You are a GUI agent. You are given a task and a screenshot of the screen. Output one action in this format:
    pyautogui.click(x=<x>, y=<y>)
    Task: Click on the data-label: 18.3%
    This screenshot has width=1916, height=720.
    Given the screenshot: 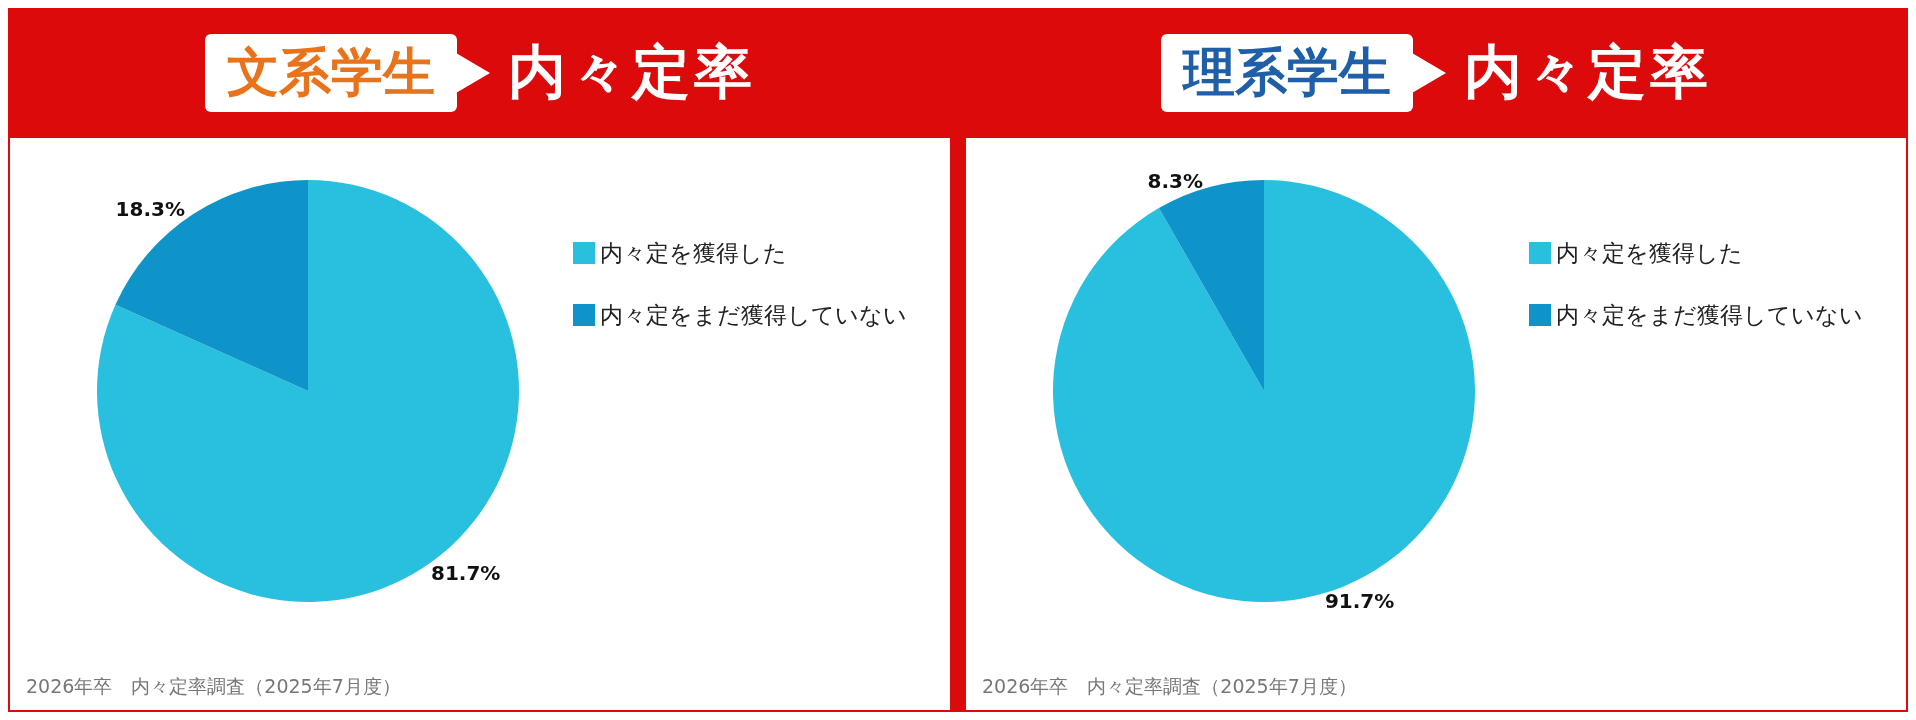 What is the action you would take?
    pyautogui.click(x=150, y=208)
    